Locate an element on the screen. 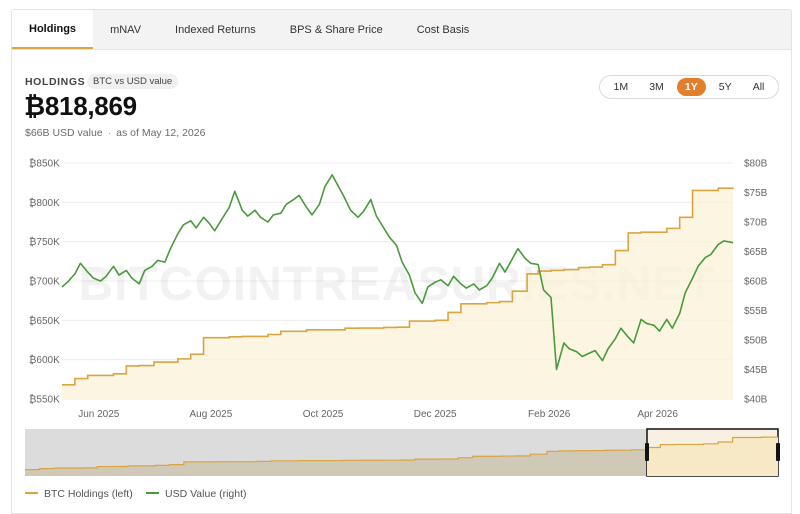 The width and height of the screenshot is (800, 514). left-axis-tick: ₿600K is located at coordinates (44, 360).